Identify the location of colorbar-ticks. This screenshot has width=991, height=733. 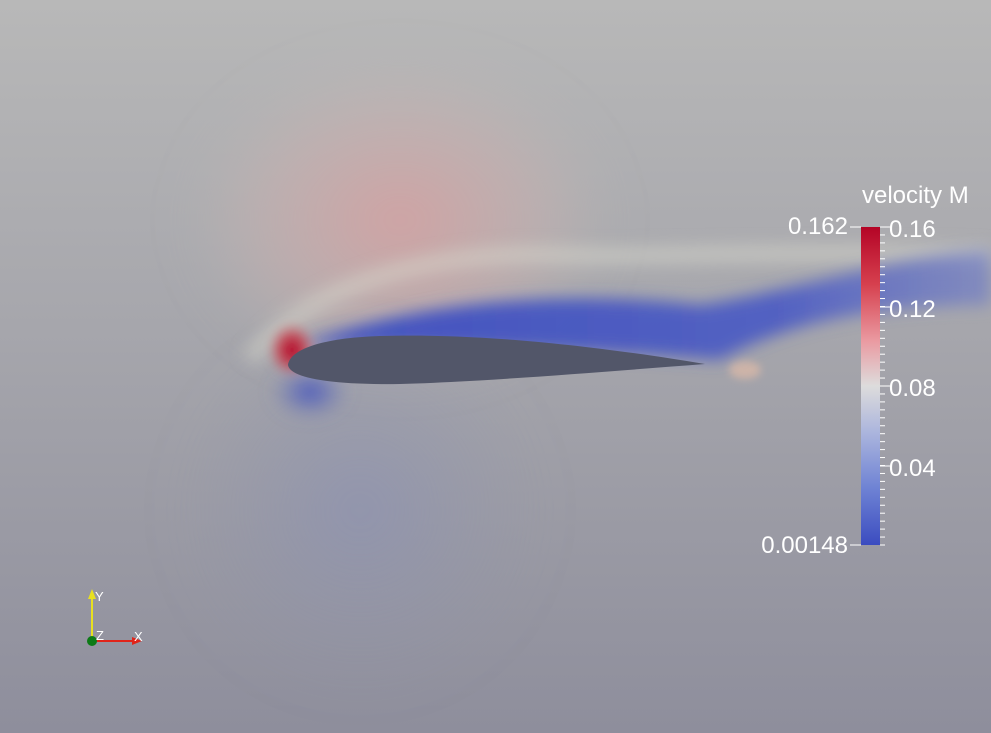
(870, 386).